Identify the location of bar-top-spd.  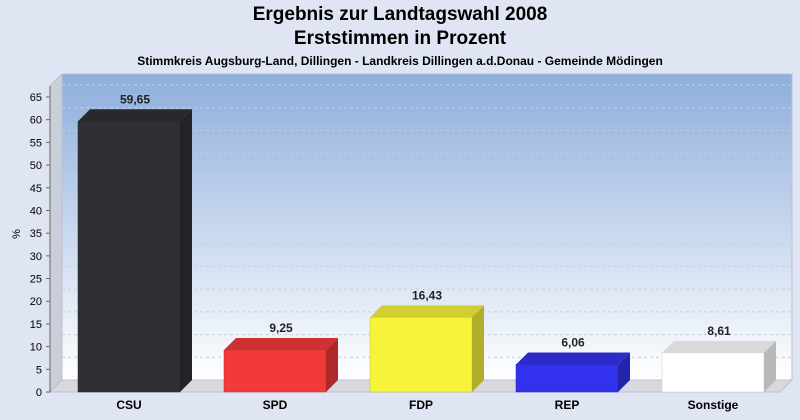
(281, 344).